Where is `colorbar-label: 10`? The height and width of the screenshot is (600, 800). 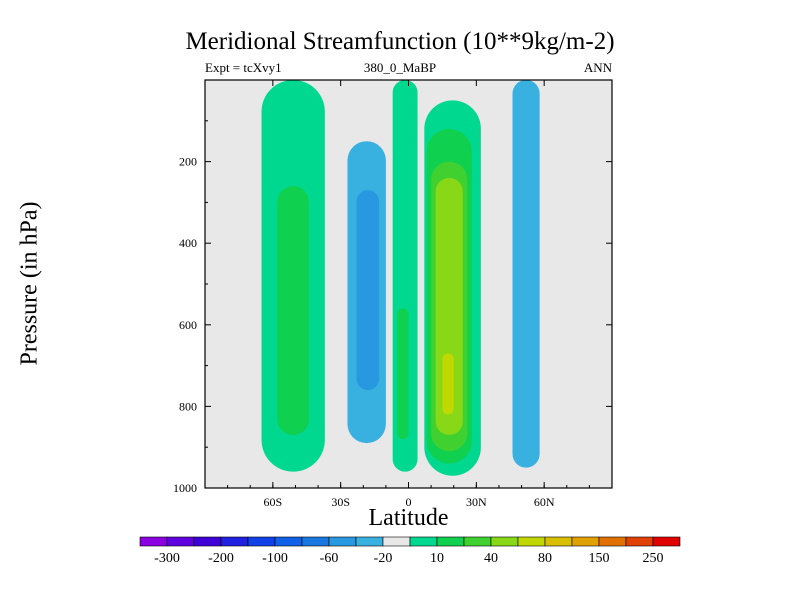
colorbar-label: 10 is located at coordinates (437, 558).